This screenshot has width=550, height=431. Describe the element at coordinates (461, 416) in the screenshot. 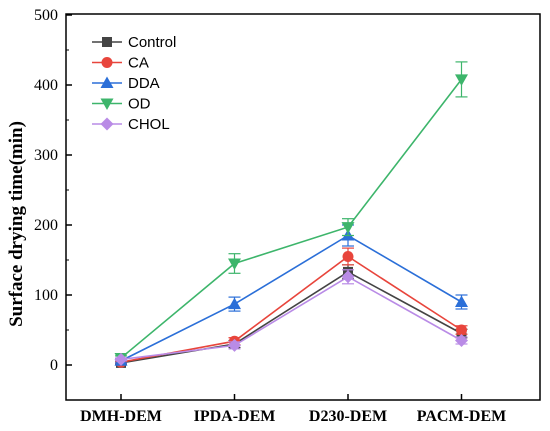

I see `x-tick-label: PACM-DEM` at that location.